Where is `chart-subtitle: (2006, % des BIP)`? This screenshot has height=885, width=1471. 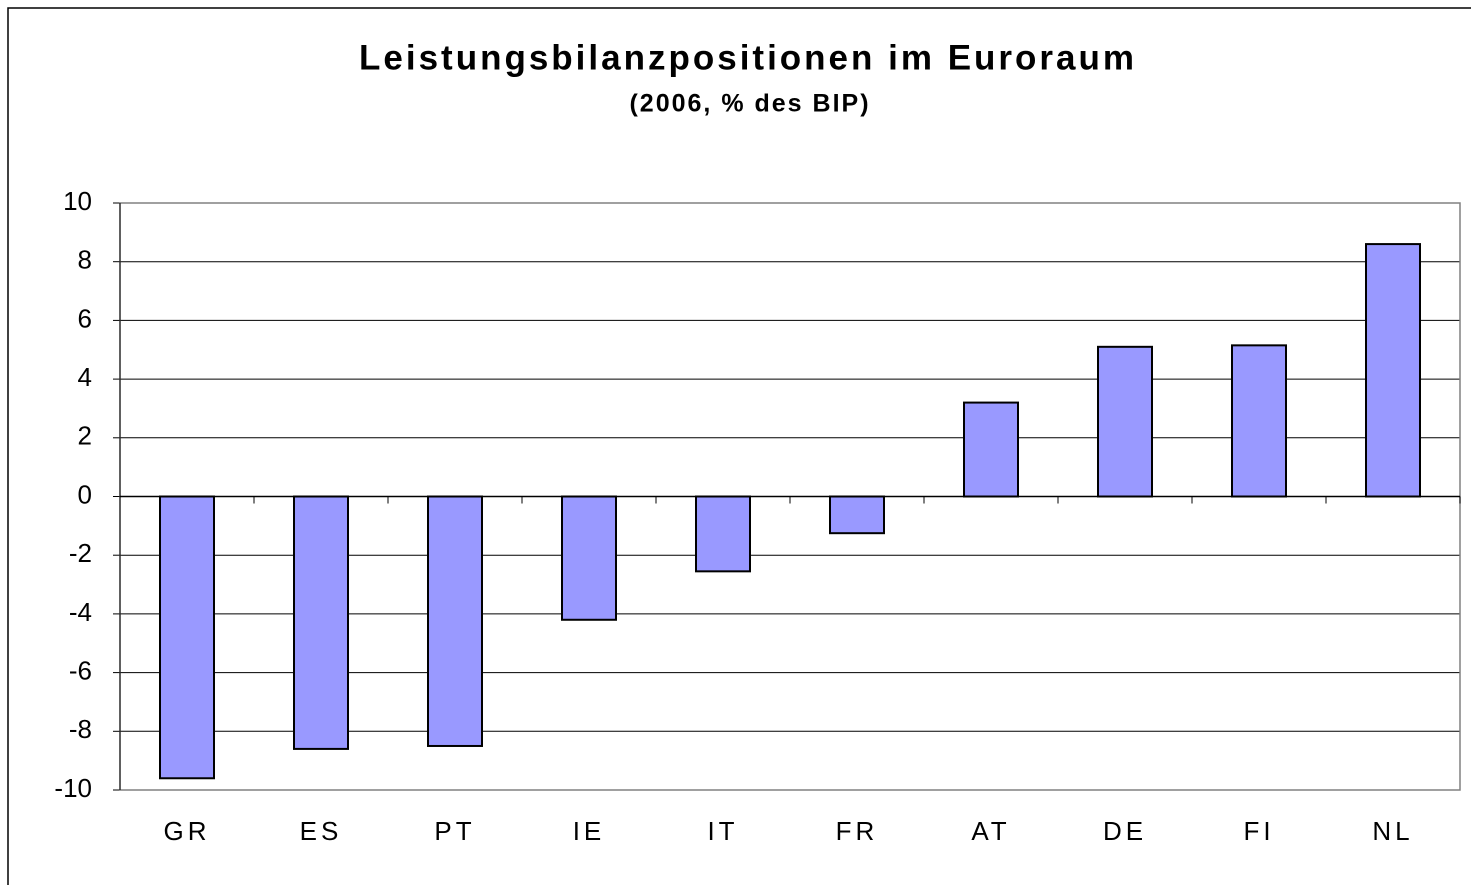 chart-subtitle: (2006, % des BIP) is located at coordinates (749, 104).